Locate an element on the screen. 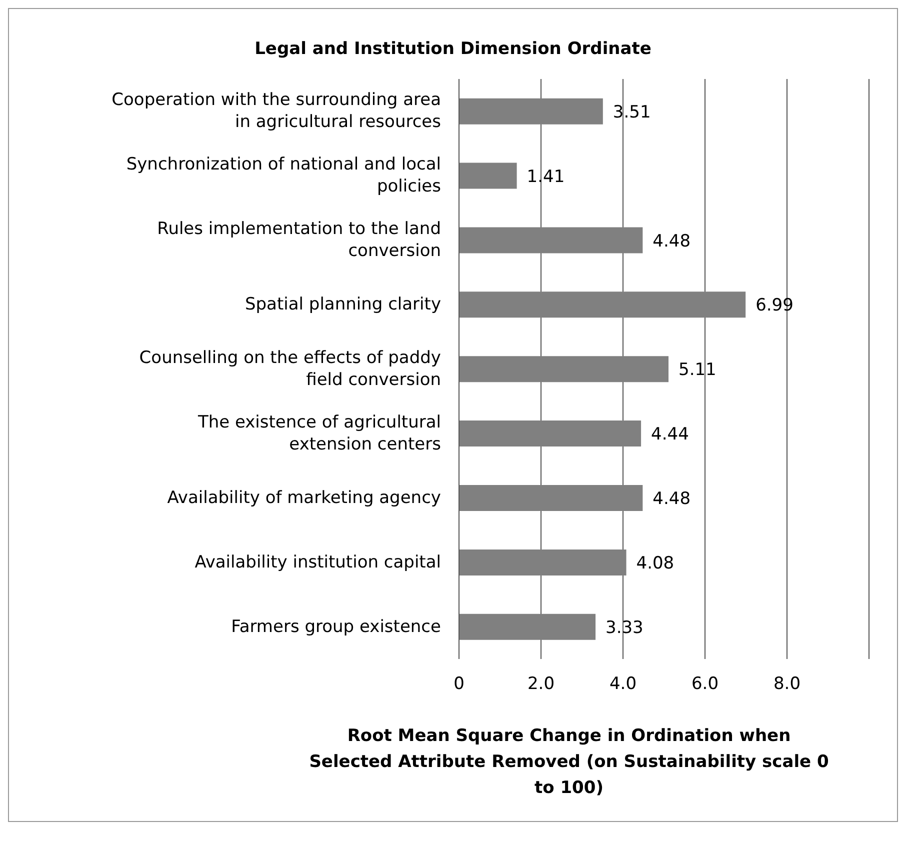 This screenshot has height=859, width=906. x-axis-title: Root Mean Square Change in Ordination when Selected Attribute Removed (on Sustainability scale 0 to 100) is located at coordinates (569, 762).